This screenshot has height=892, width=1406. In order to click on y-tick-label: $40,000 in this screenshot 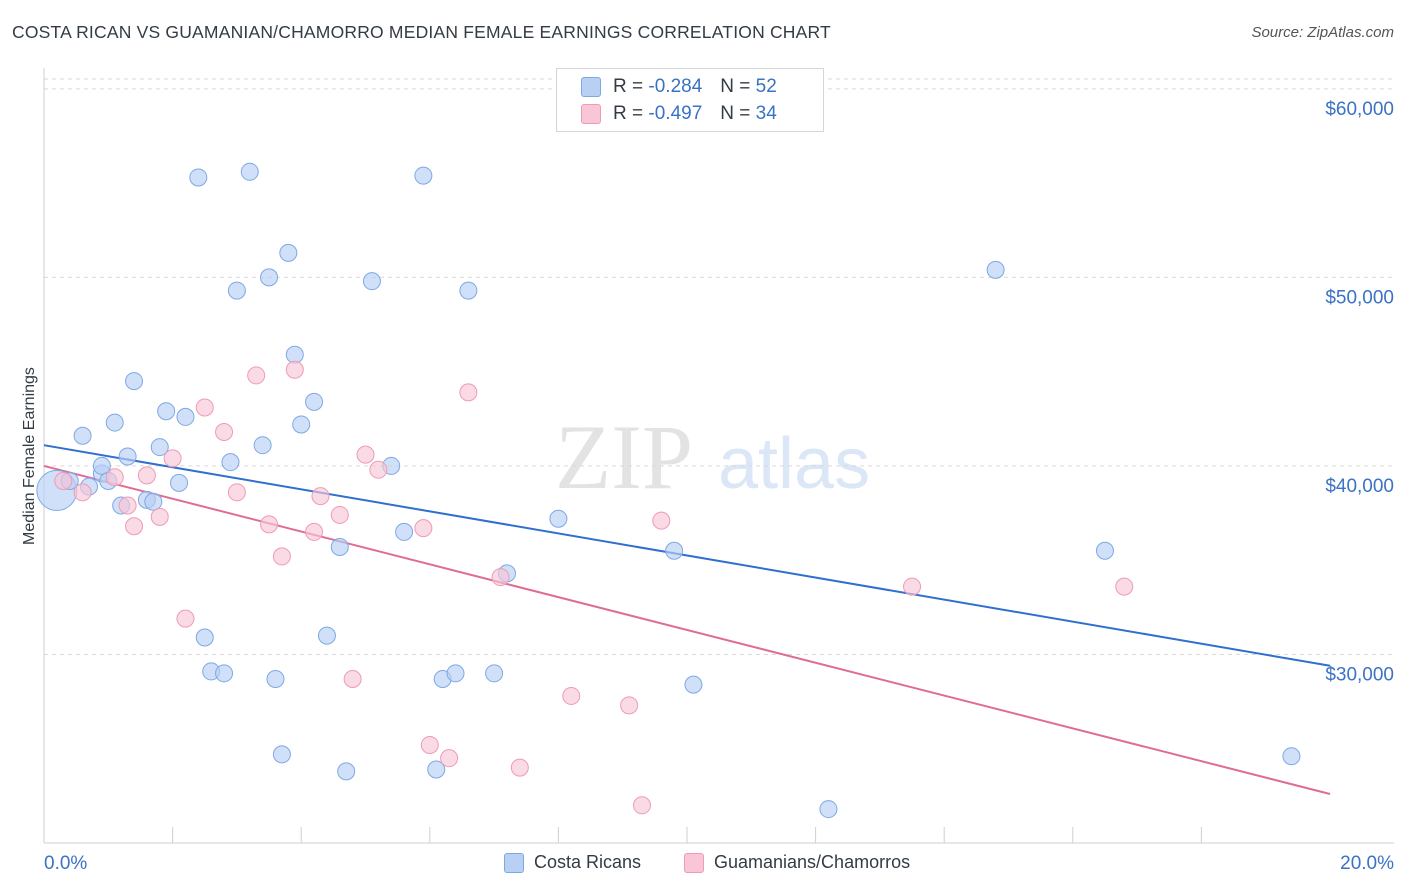, I will do `click(1359, 486)`.